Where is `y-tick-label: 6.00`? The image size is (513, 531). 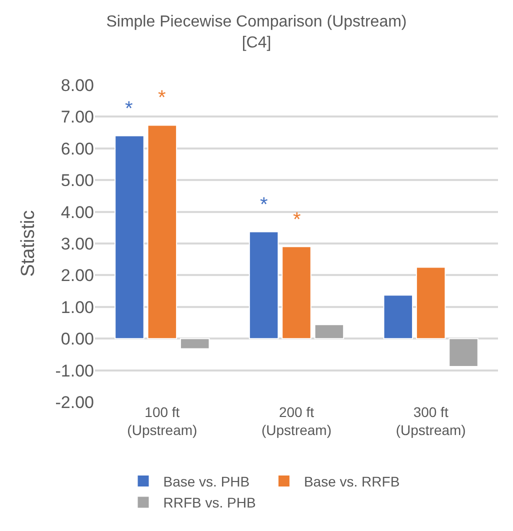 y-tick-label: 6.00 is located at coordinates (77, 148).